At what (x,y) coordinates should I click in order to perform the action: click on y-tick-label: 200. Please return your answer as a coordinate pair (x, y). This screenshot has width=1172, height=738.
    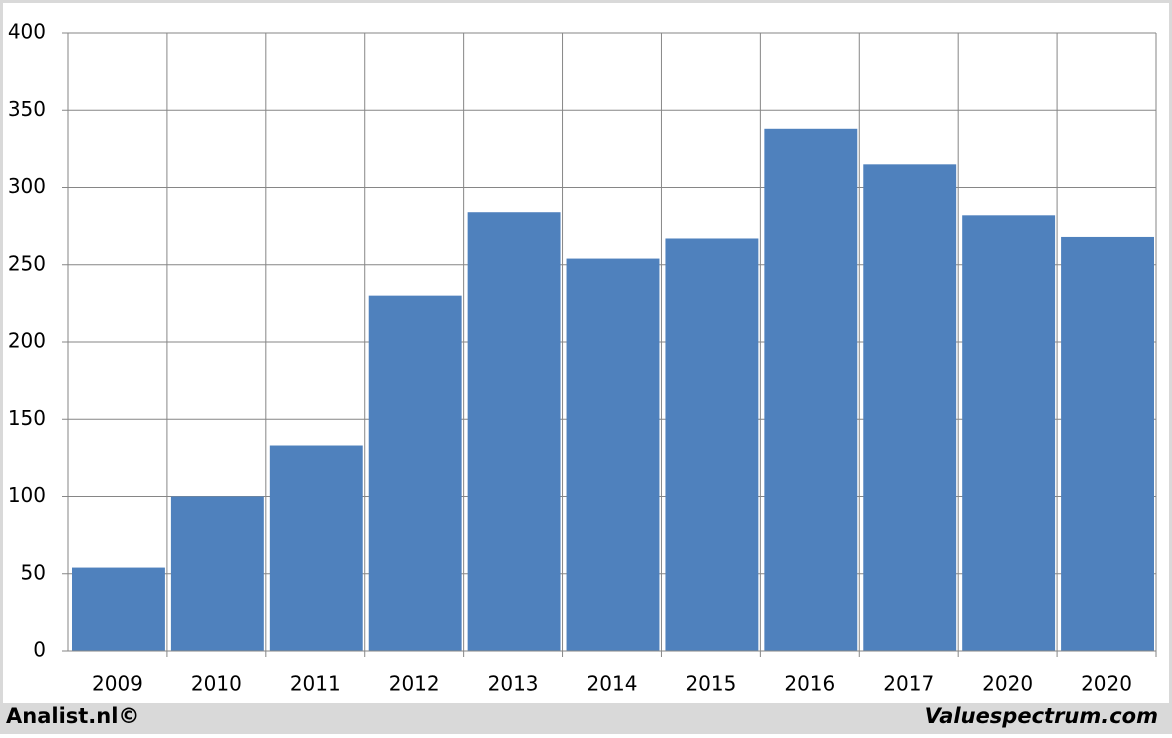
    Looking at the image, I should click on (27, 341).